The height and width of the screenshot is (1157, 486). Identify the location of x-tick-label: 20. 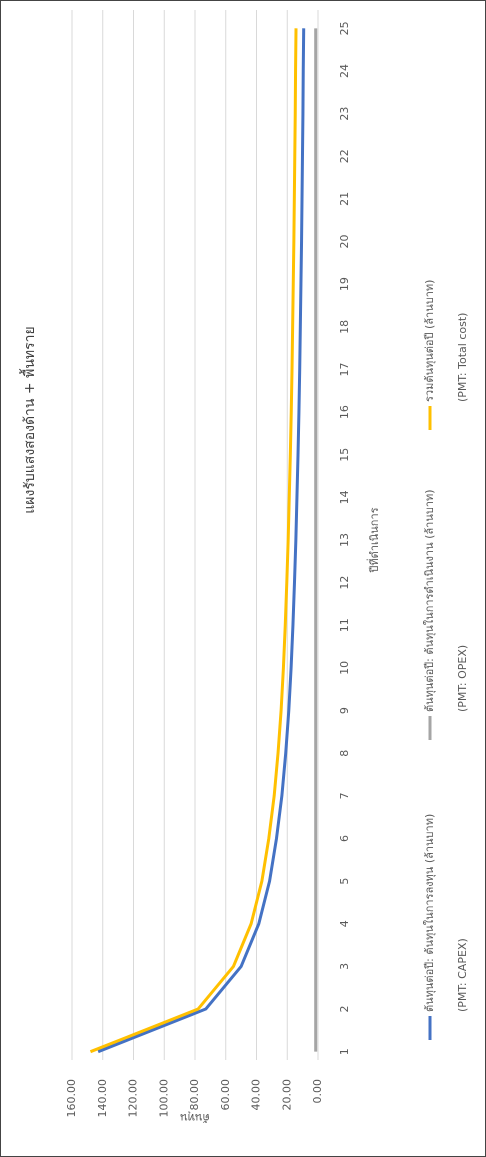
(344, 242).